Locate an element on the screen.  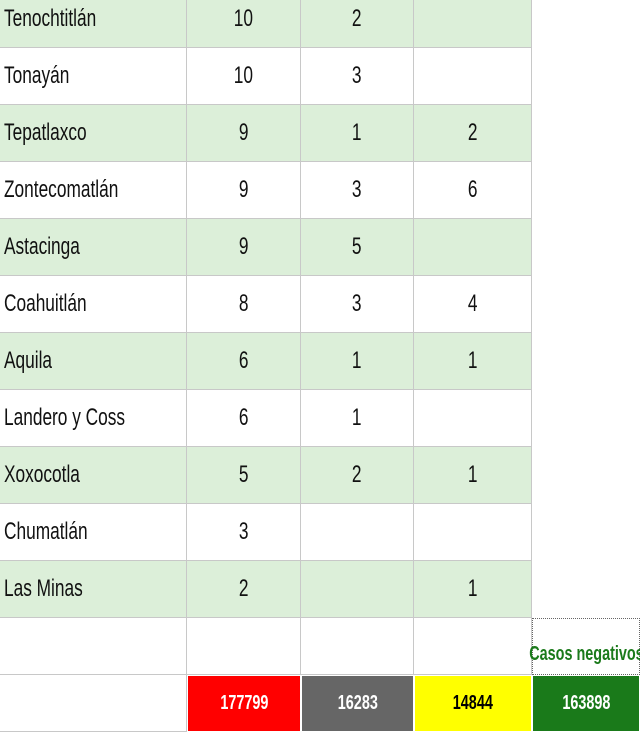
cell-text: 163898 is located at coordinates (586, 703).